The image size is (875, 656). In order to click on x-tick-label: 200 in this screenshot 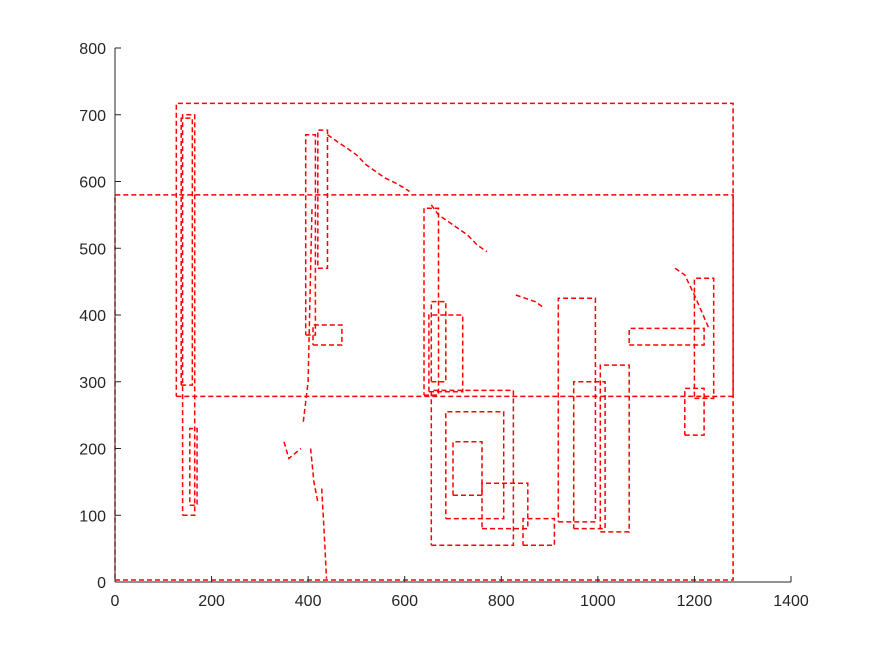, I will do `click(211, 601)`.